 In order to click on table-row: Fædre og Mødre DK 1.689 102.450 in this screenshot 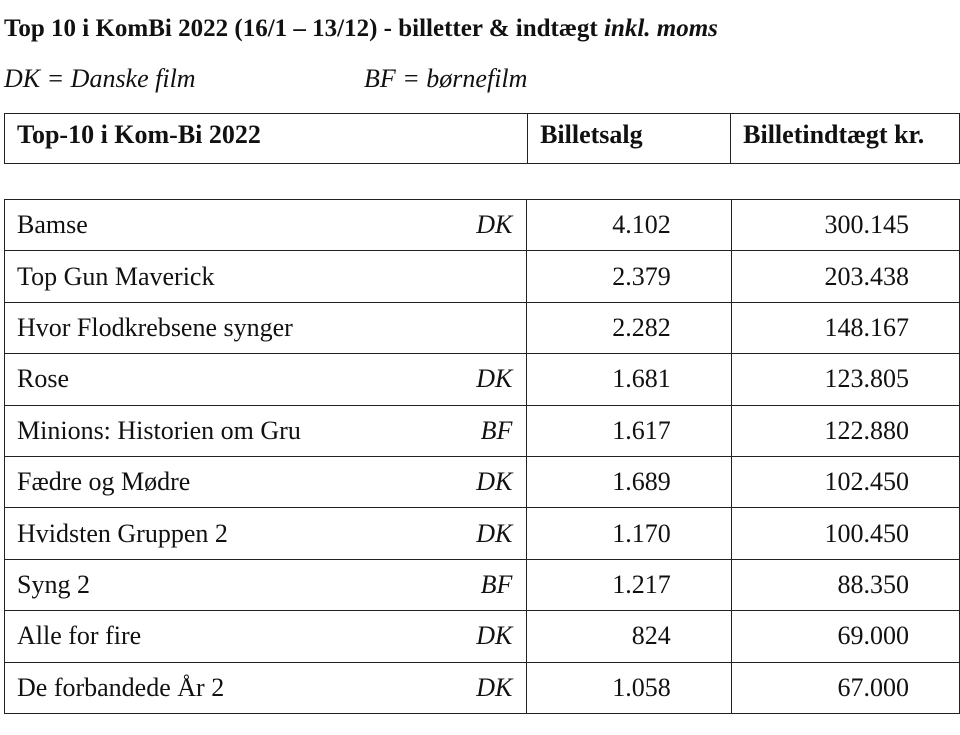, I will do `click(481, 482)`.